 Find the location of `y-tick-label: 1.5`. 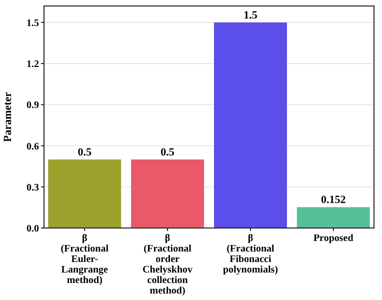

y-tick-label: 1.5 is located at coordinates (32, 23).